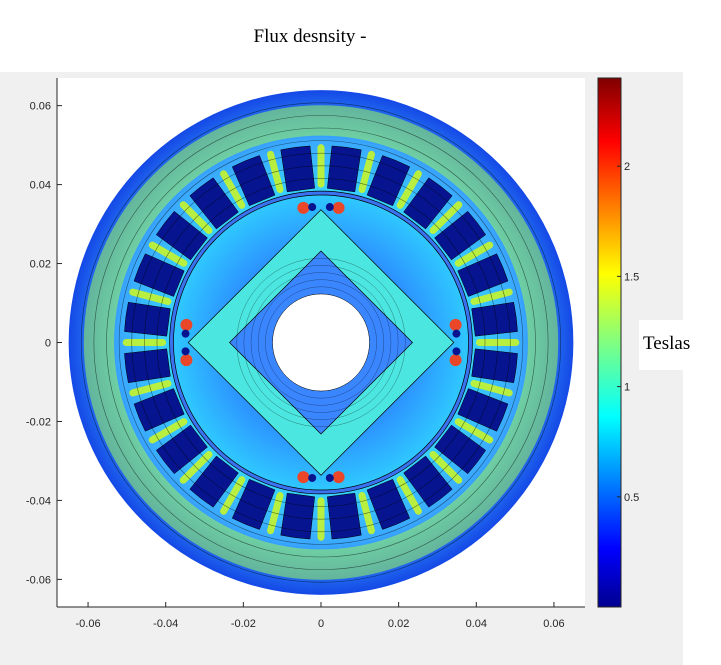 This screenshot has height=665, width=721. What do you see at coordinates (48, 344) in the screenshot?
I see `y-tick-label: 0` at bounding box center [48, 344].